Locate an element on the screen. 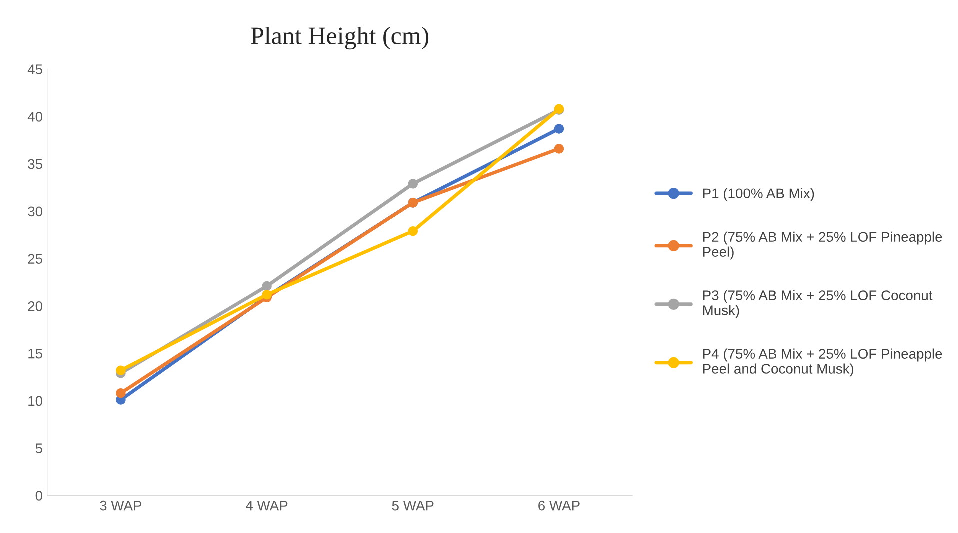 Image resolution: width=958 pixels, height=533 pixels. y-tick-label: 10 is located at coordinates (35, 401).